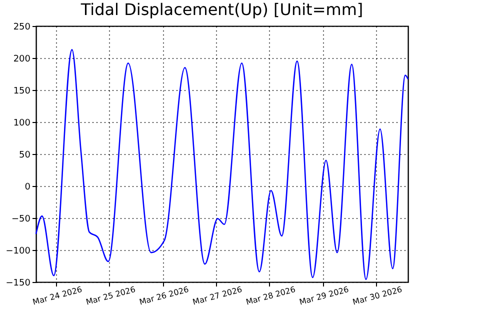  Describe the element at coordinates (218, 295) in the screenshot. I see `x-tick-label: Mar 27 2026` at that location.